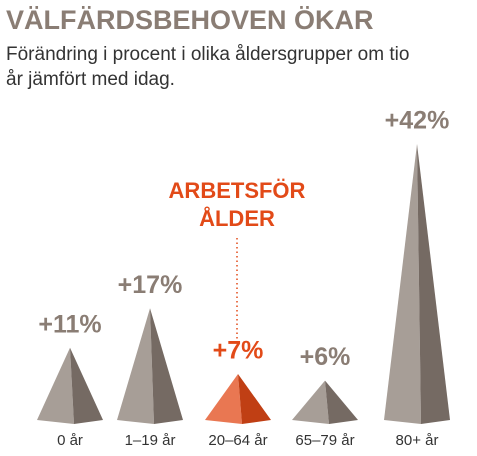  Describe the element at coordinates (417, 440) in the screenshot. I see `category-label: 80+ år` at that location.